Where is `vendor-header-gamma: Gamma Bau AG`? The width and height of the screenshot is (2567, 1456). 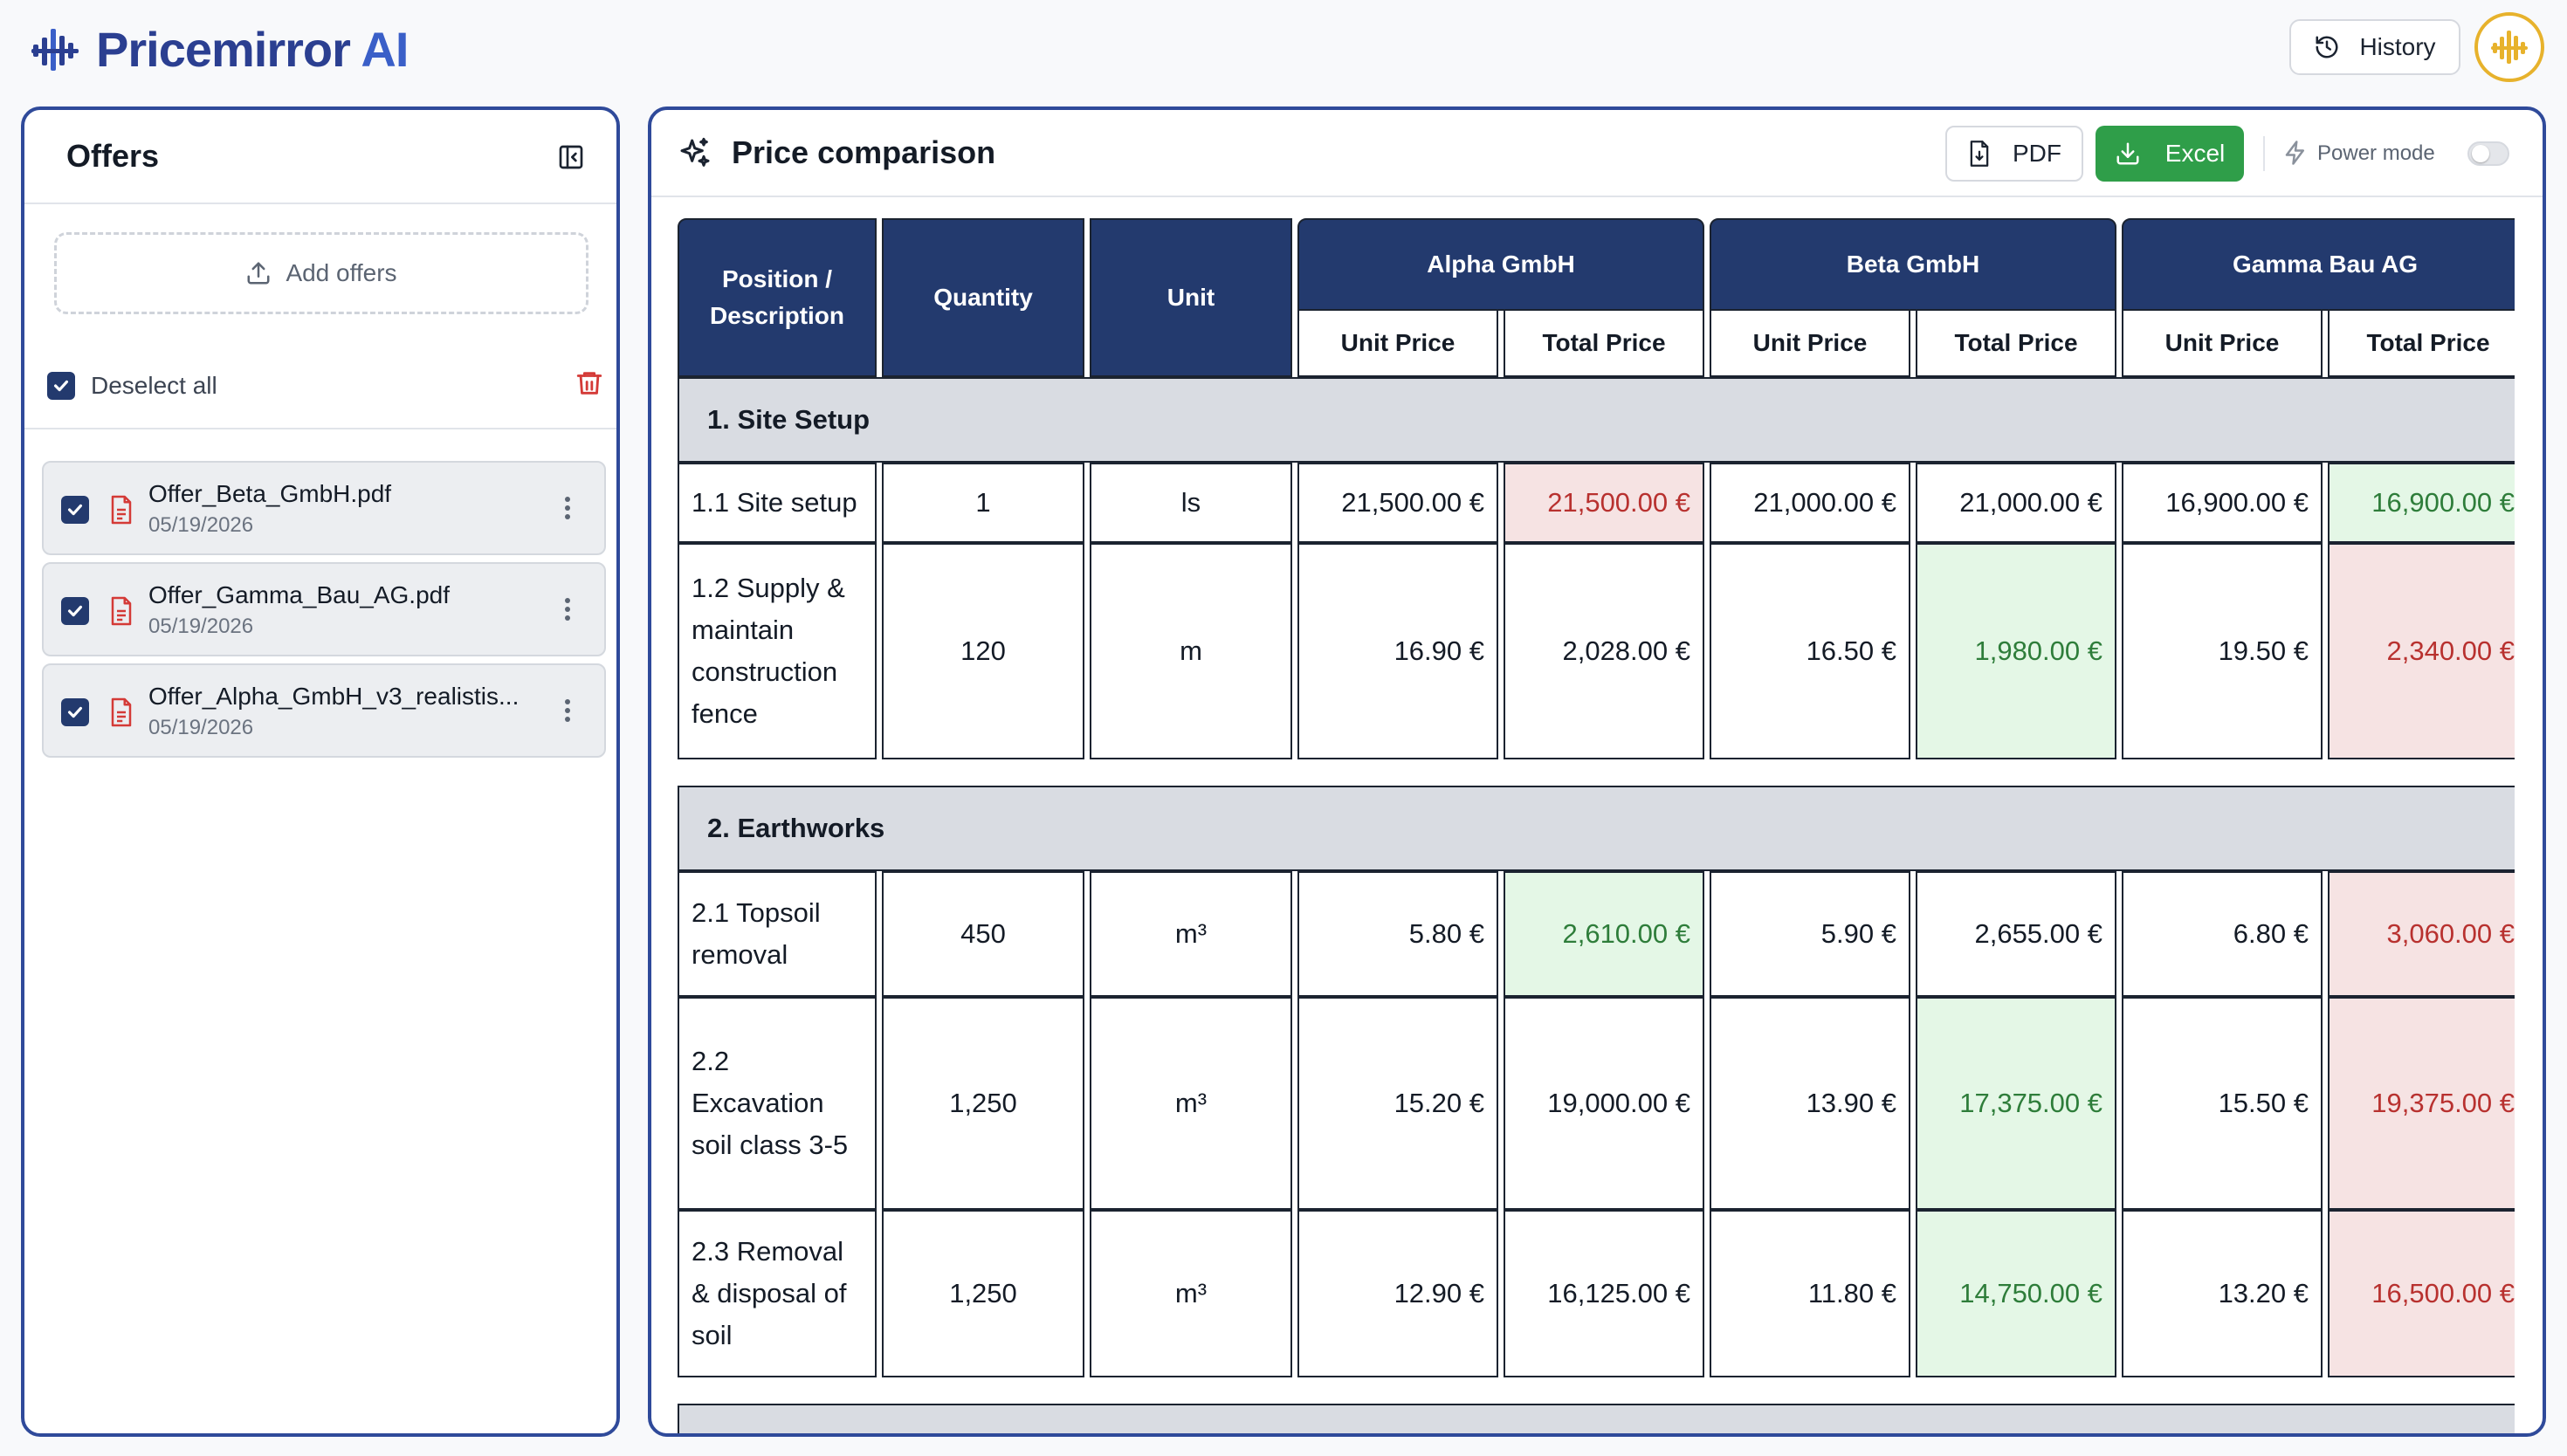 vendor-header-gamma: Gamma Bau AG is located at coordinates (2318, 264).